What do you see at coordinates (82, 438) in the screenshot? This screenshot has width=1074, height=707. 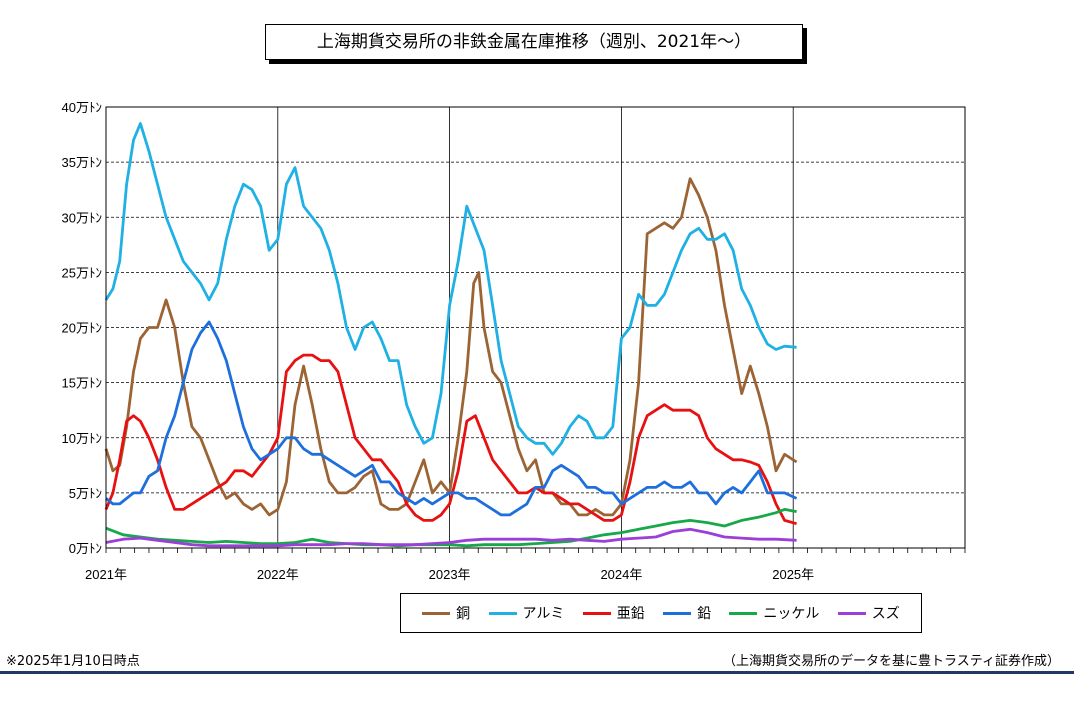 I see `y-tick-label: 10万ﾄﾝ` at bounding box center [82, 438].